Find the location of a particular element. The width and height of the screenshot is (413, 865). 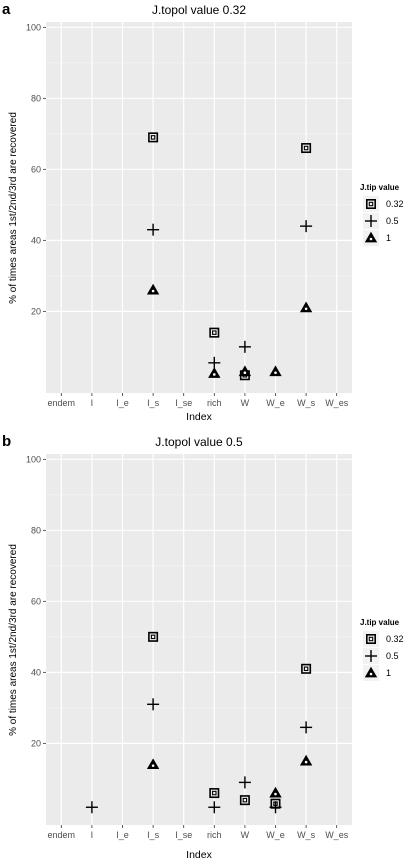

chart-title: J.topol value 0.5 is located at coordinates (199, 442).